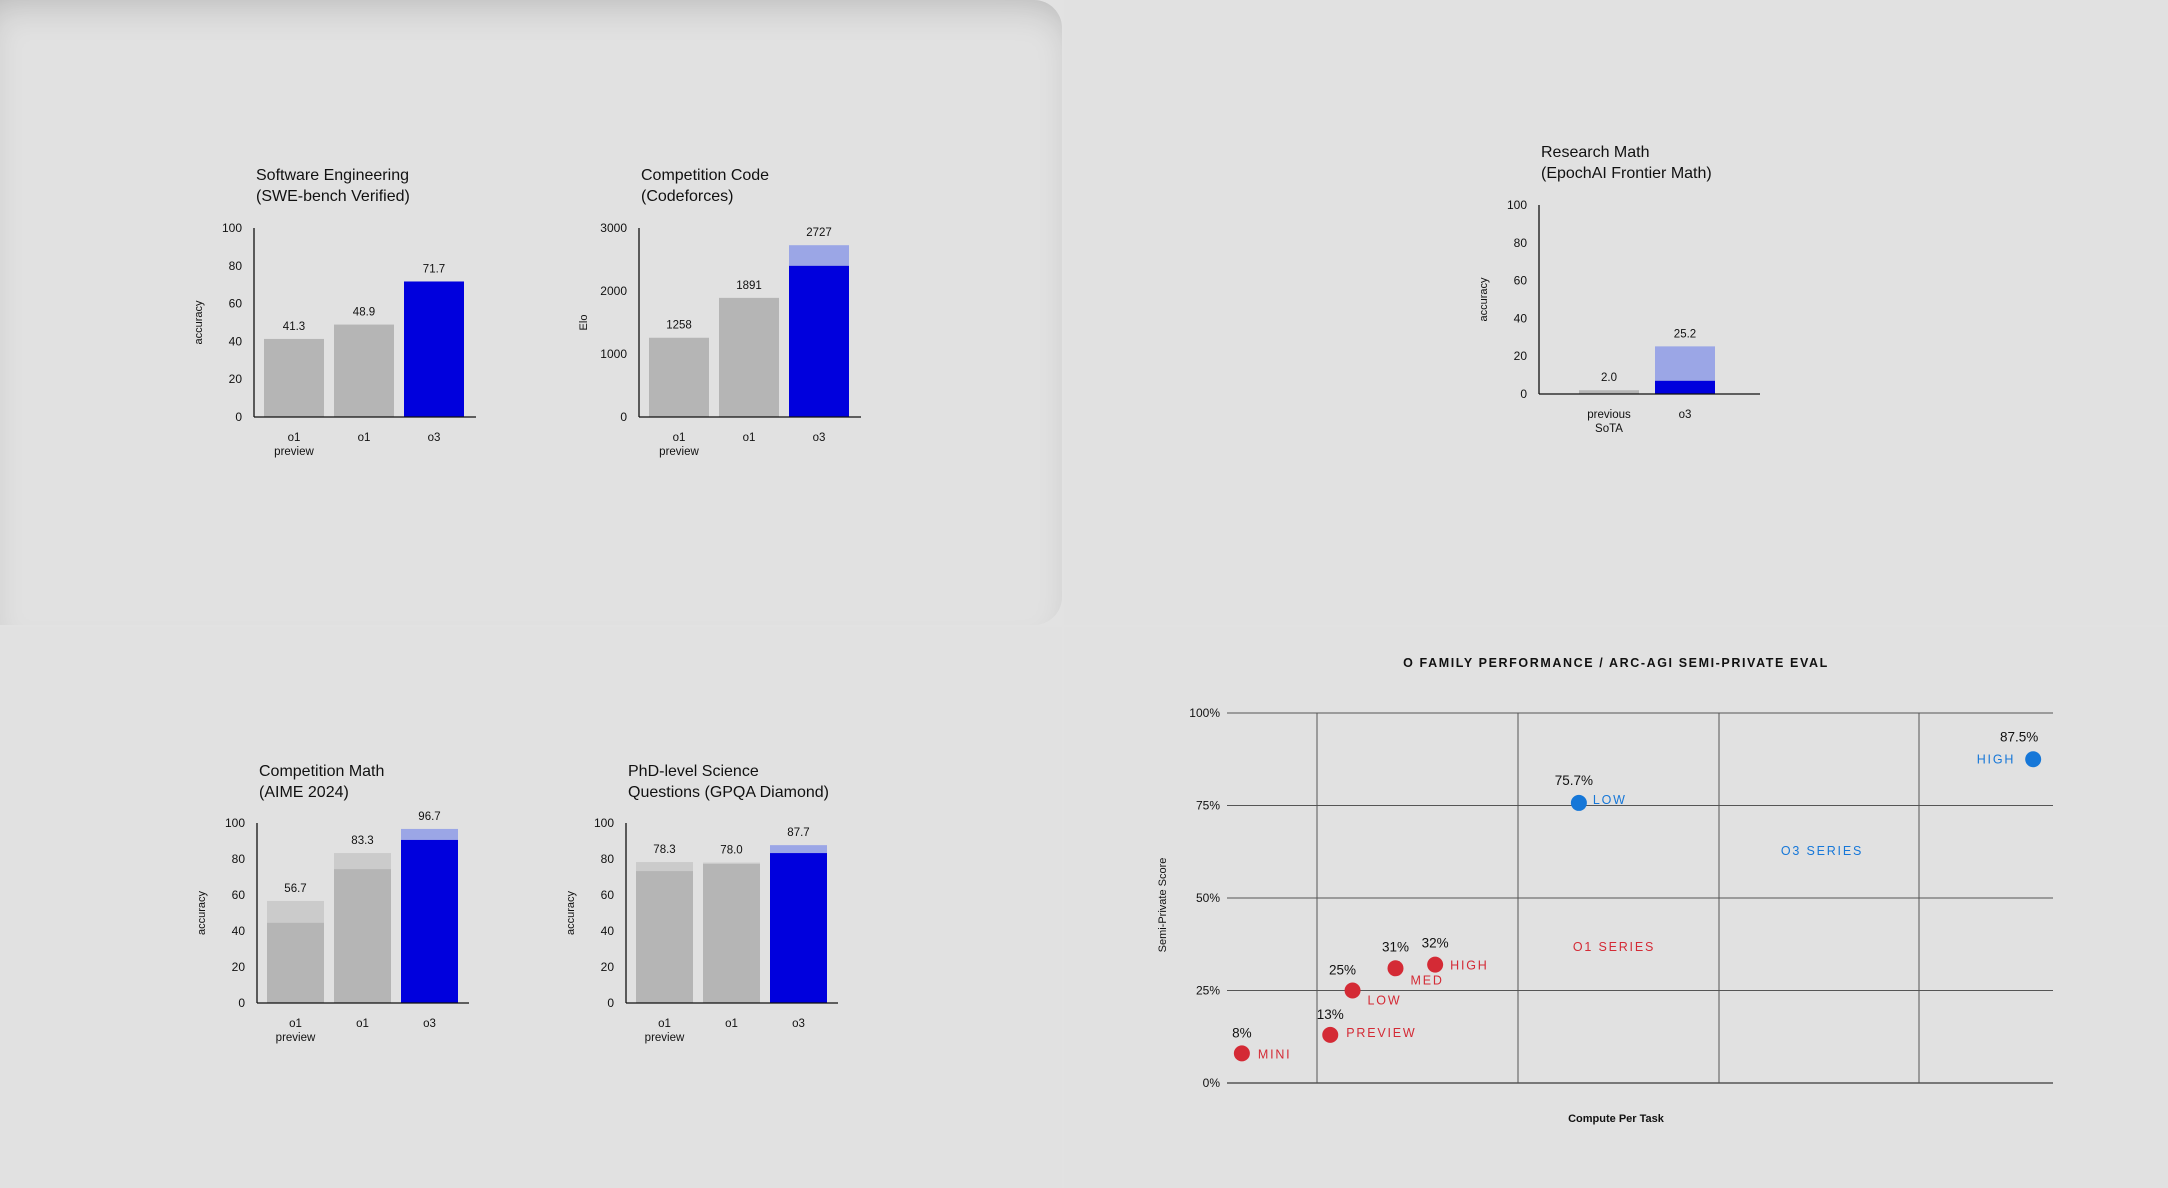  What do you see at coordinates (705, 175) in the screenshot?
I see `chart-title: Competition Code` at bounding box center [705, 175].